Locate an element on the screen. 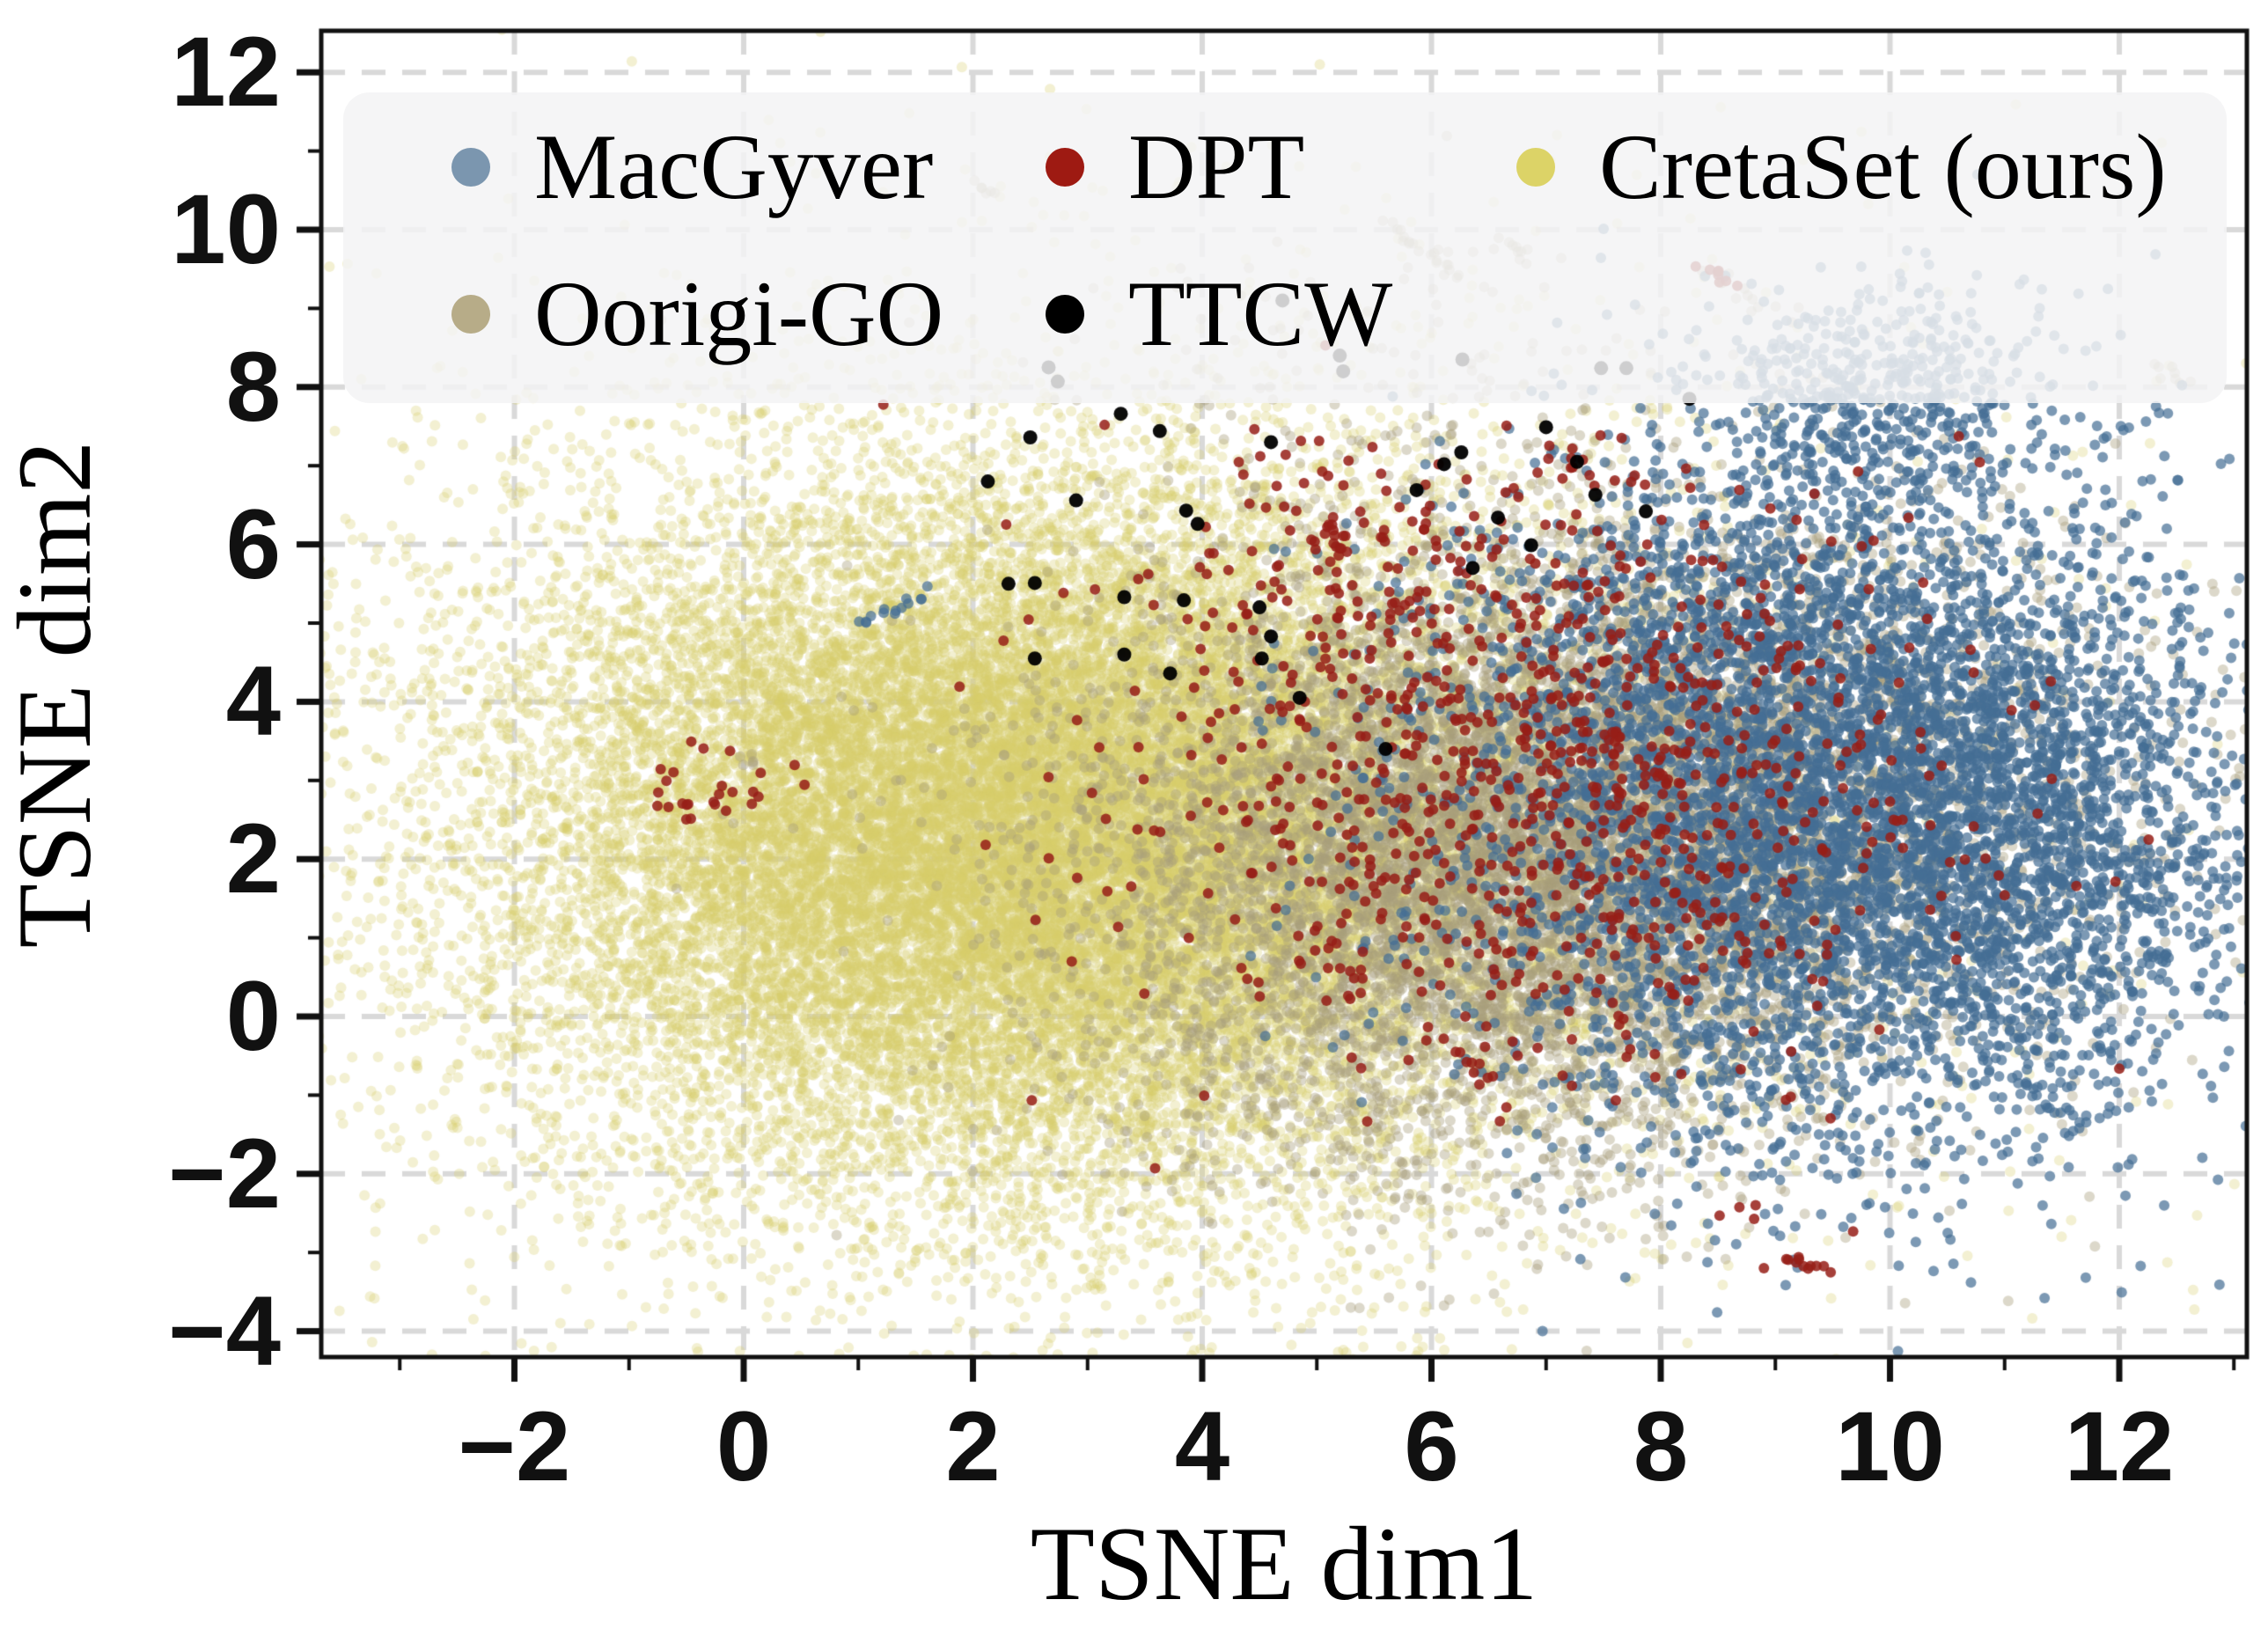 This screenshot has width=2268, height=1629. y-tick-label: 12 is located at coordinates (226, 72).